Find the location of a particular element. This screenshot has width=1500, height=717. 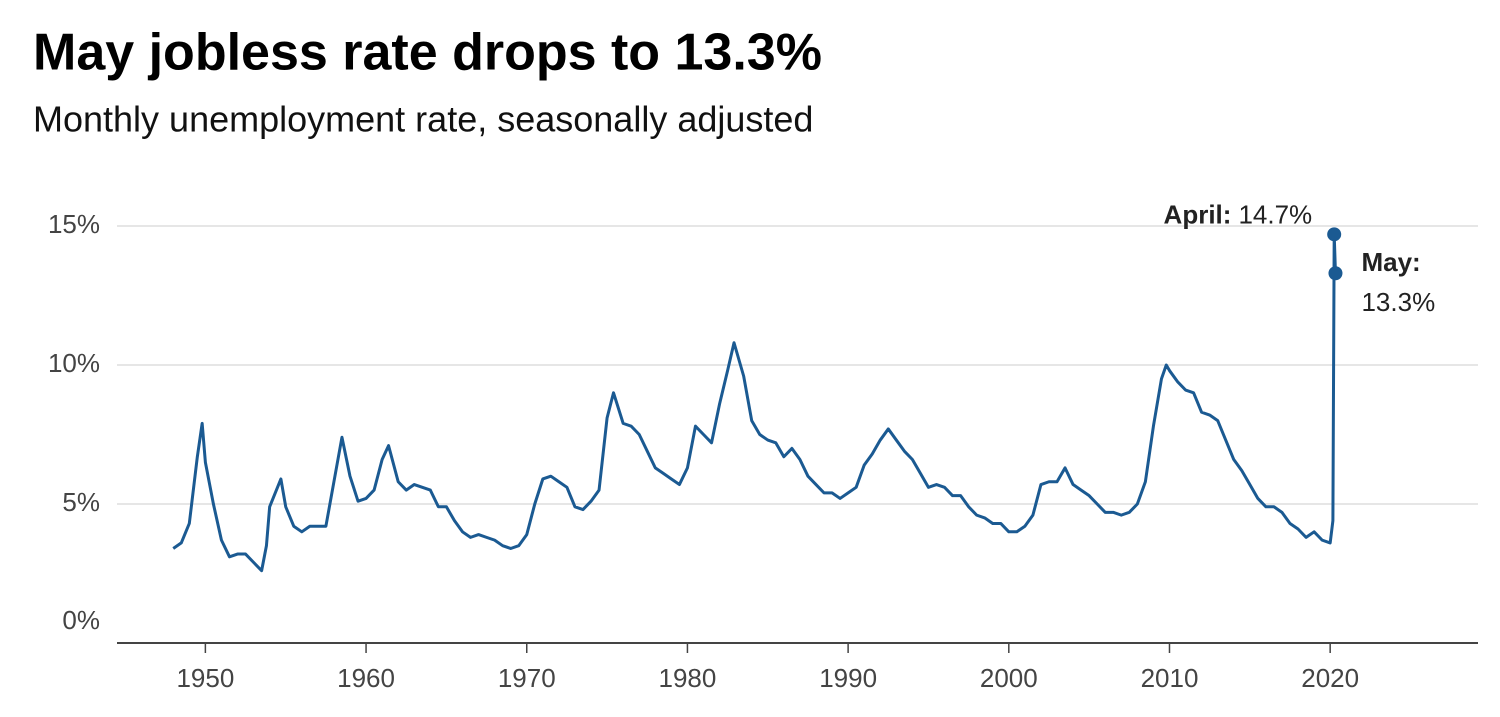

y-tick-label: 5% is located at coordinates (81, 502).